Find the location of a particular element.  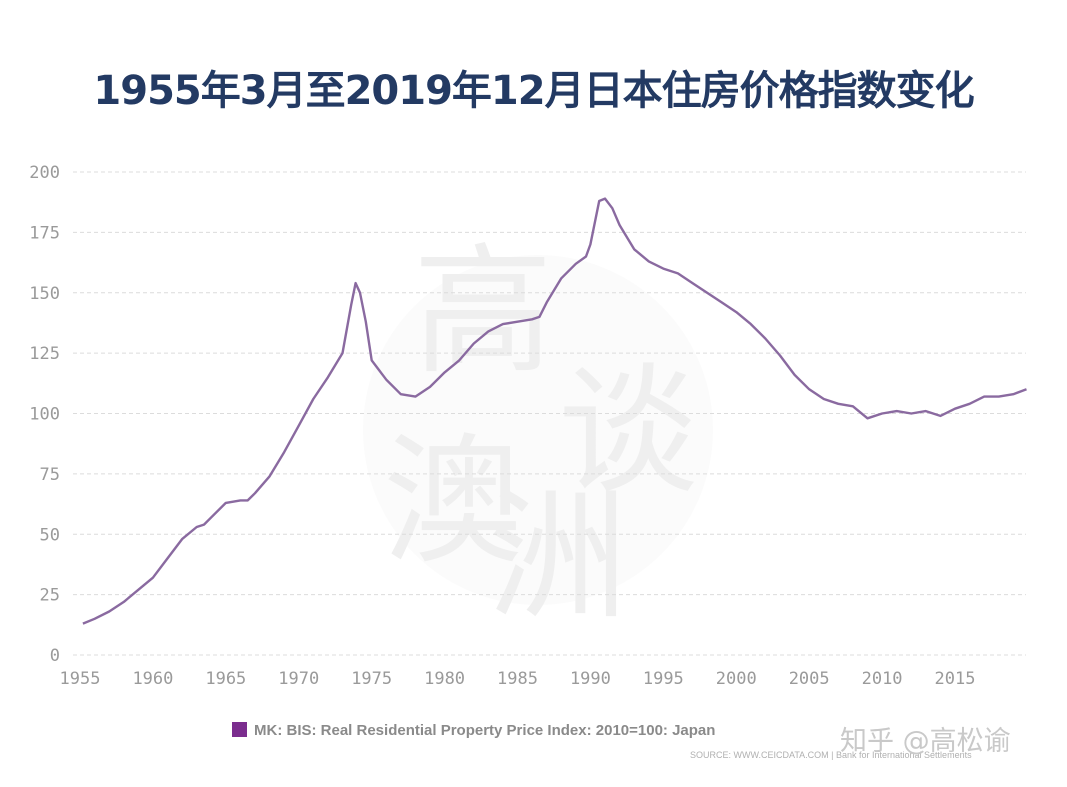

x-tick-label: 2015 is located at coordinates (955, 679).